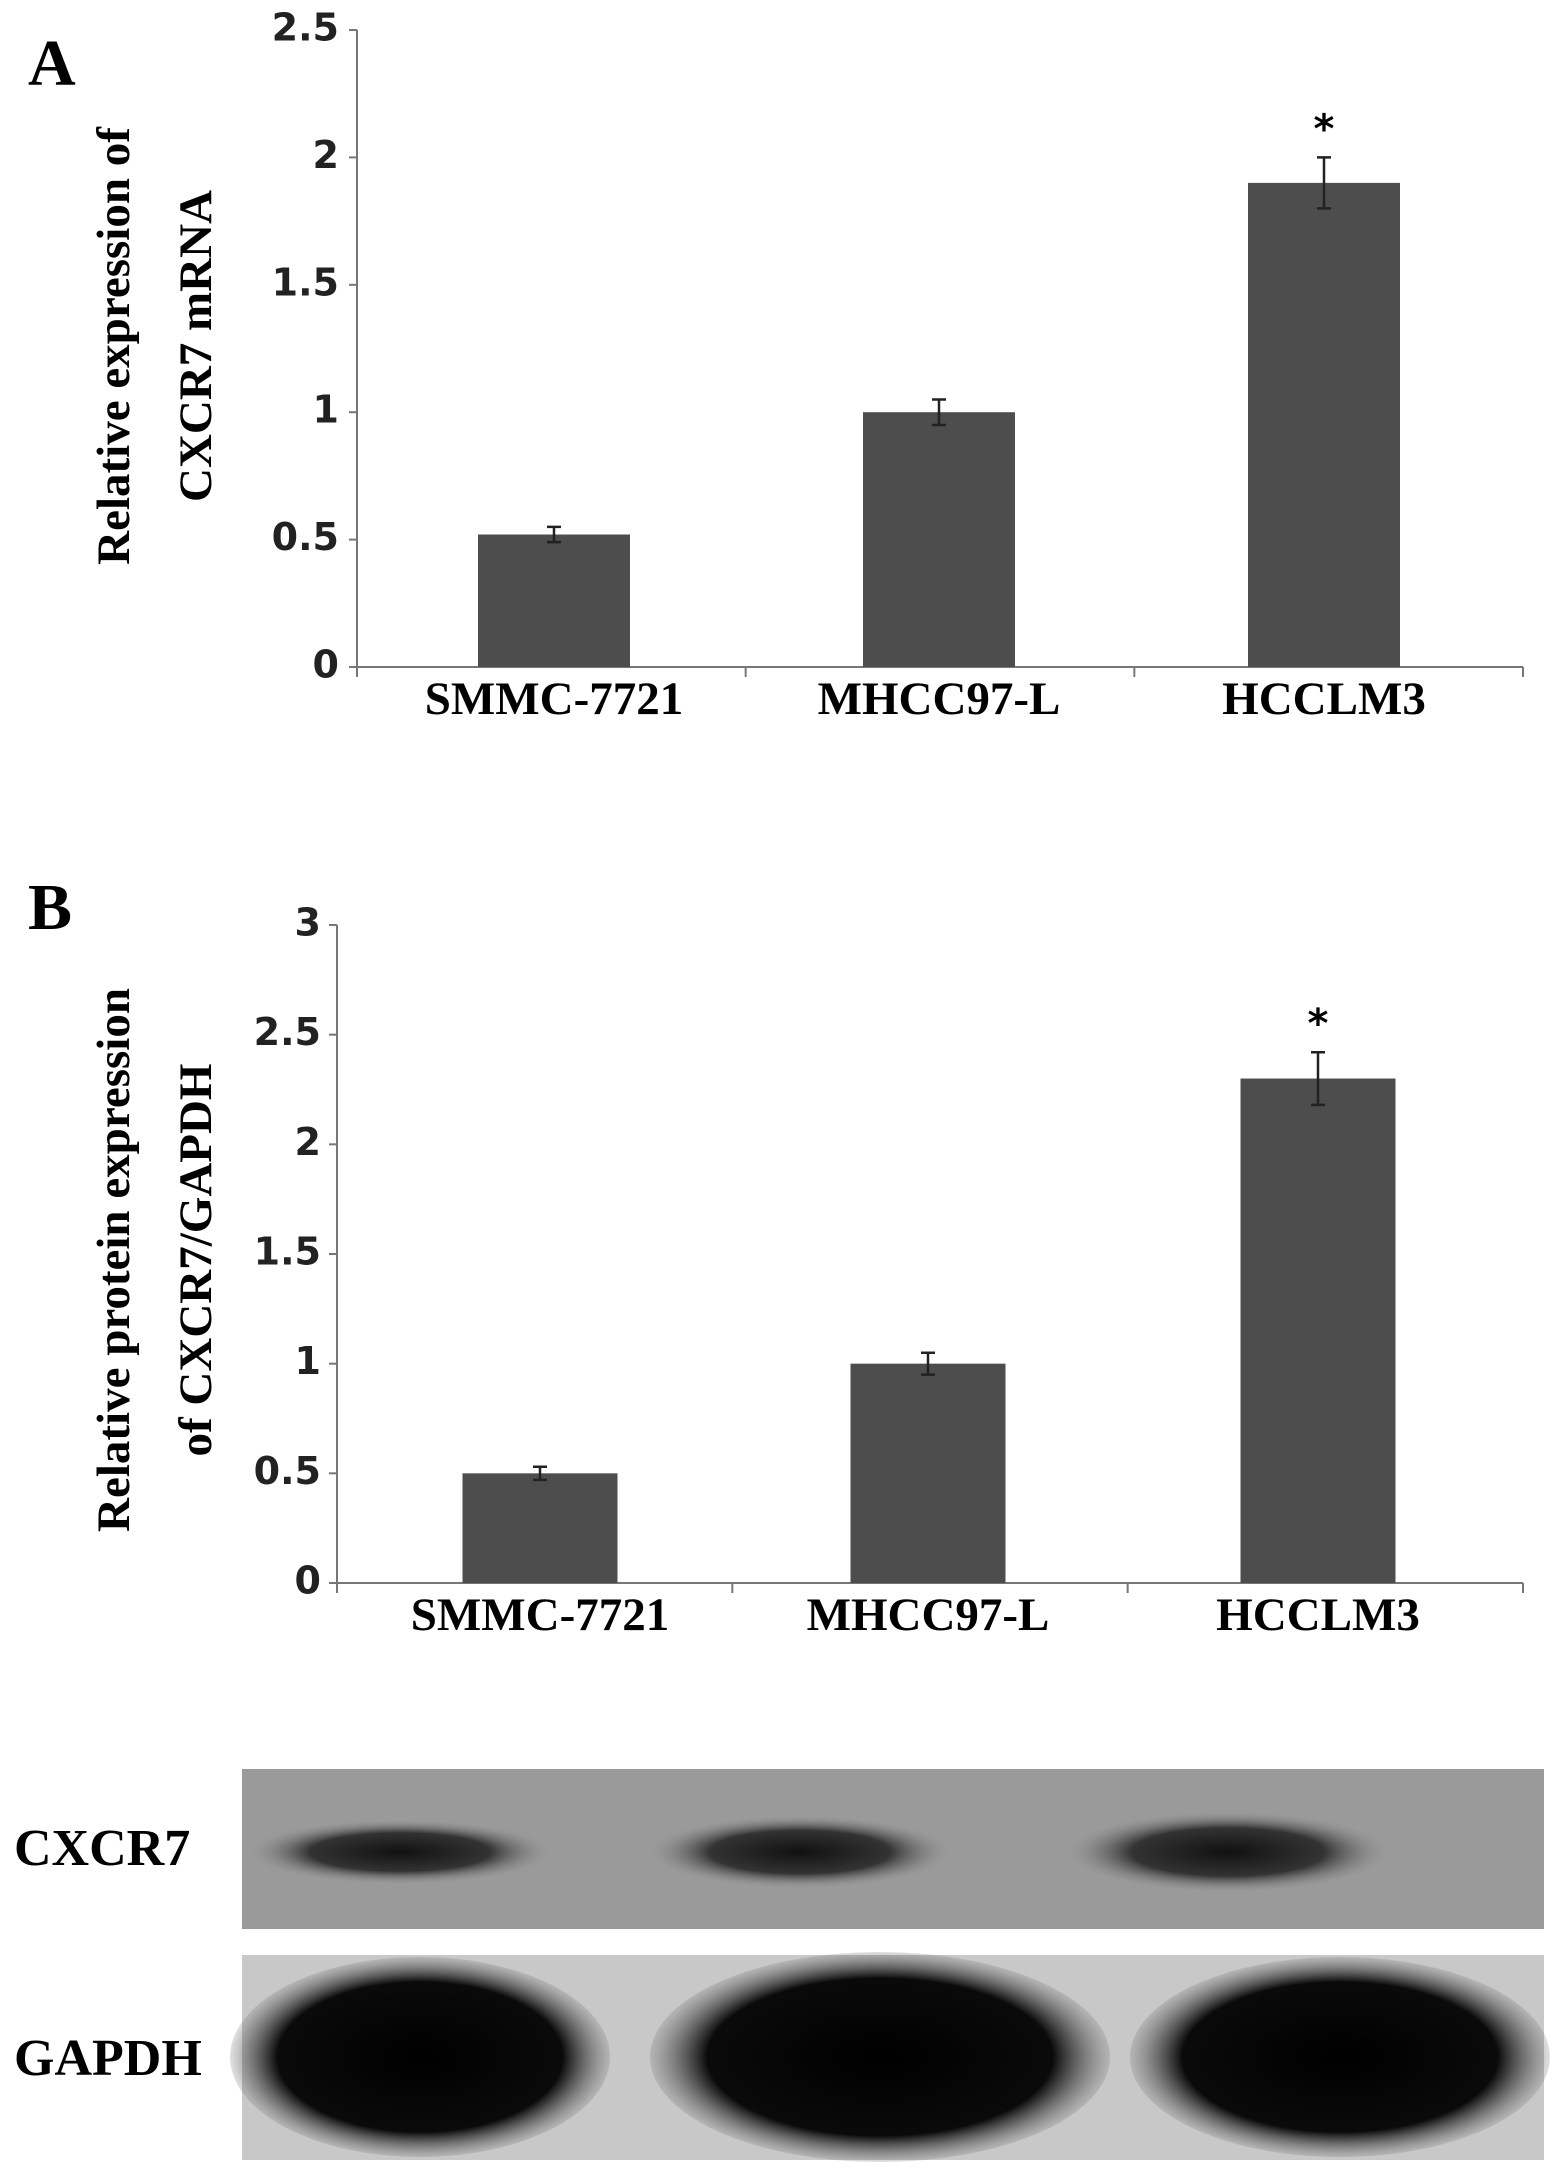 The image size is (1559, 2174). I want to click on y-axis-label: Relative protein expression, so click(114, 1260).